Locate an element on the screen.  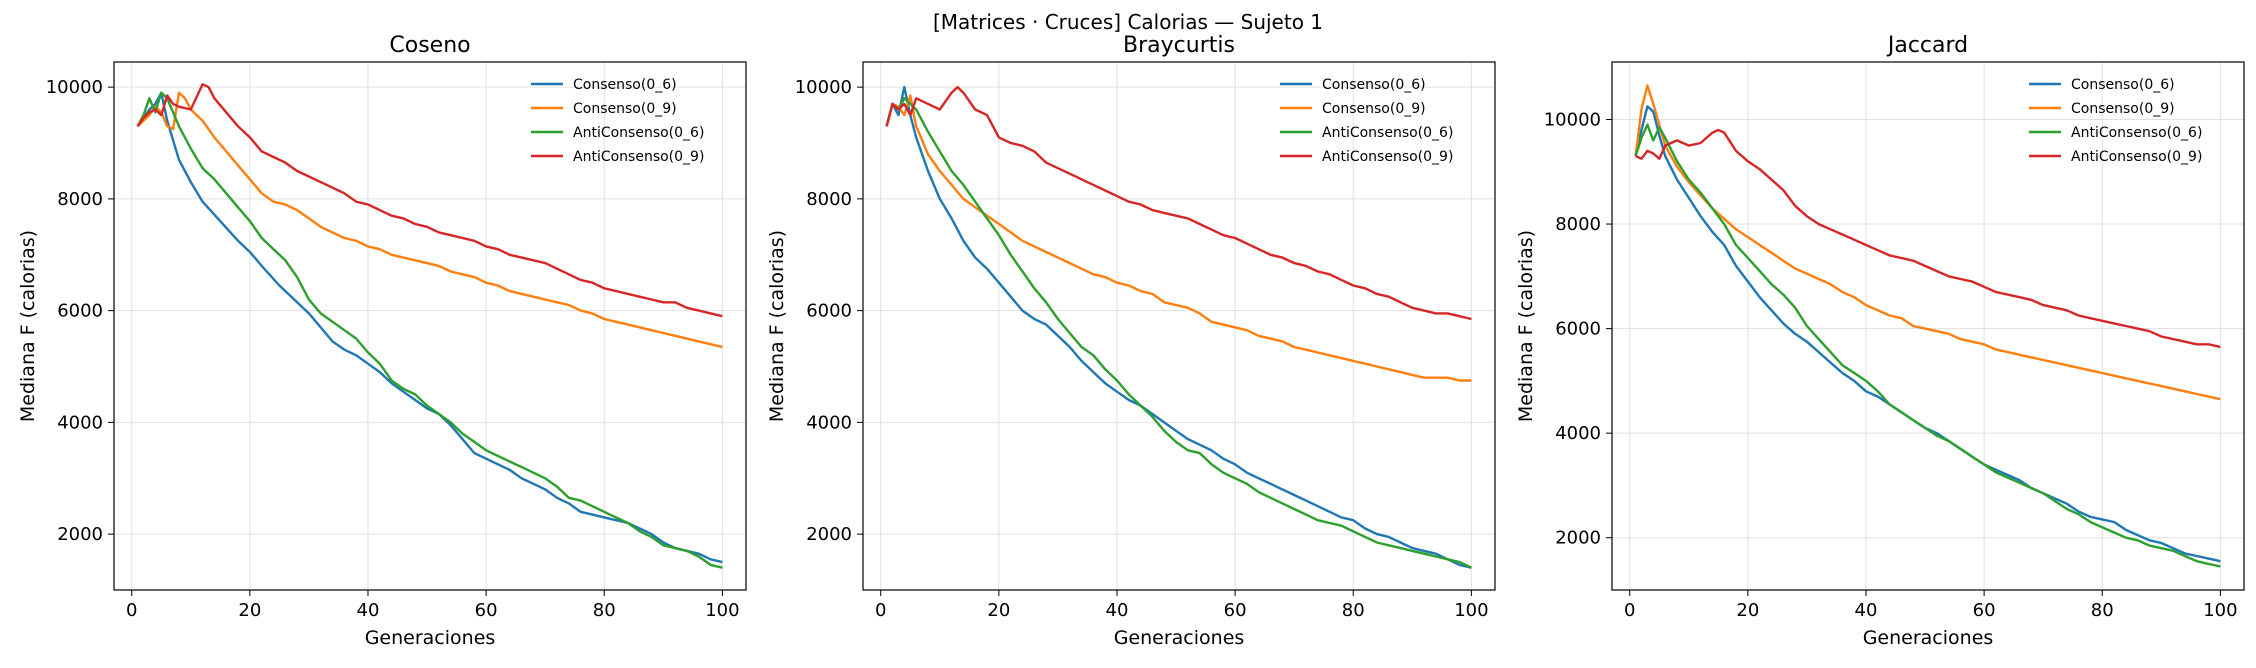
chart-title: Coseno is located at coordinates (429, 45).